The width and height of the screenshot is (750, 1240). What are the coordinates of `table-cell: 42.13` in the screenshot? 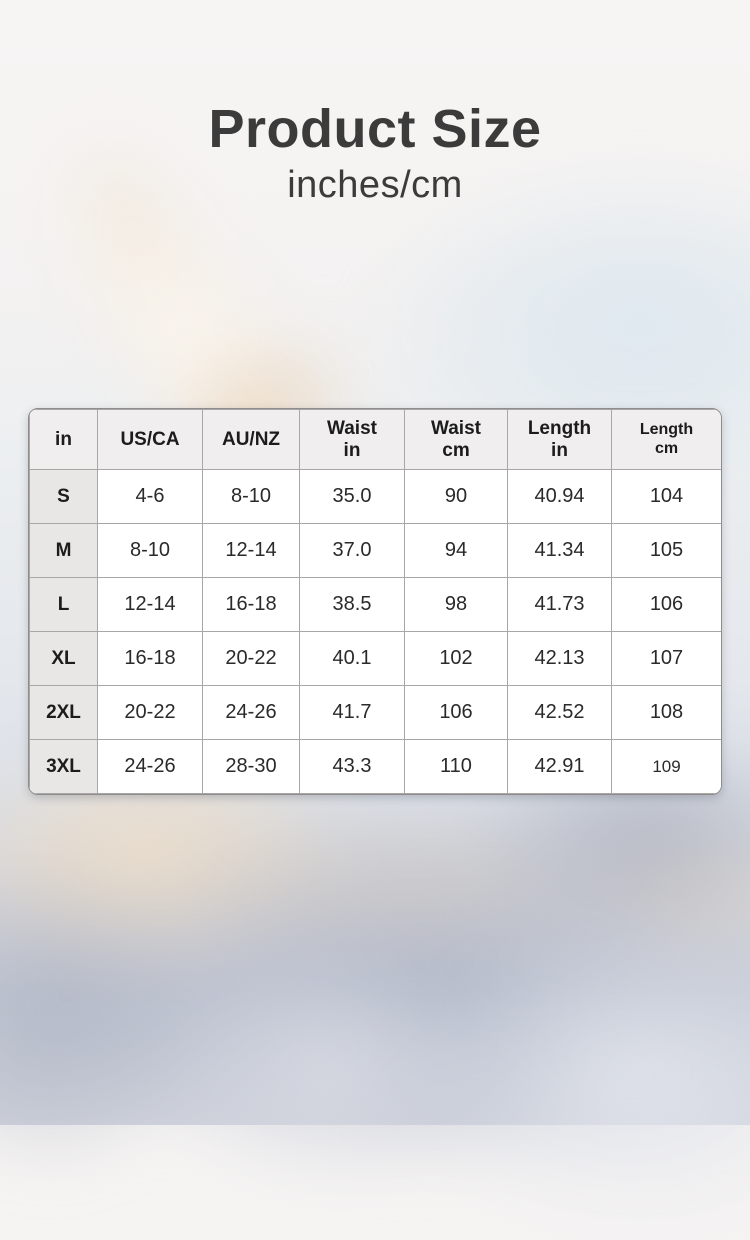 It's located at (559, 658).